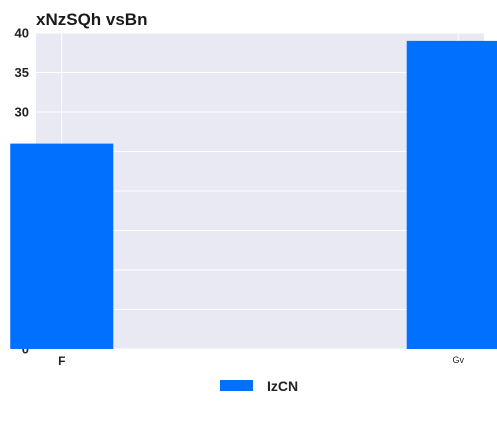 The width and height of the screenshot is (497, 431). I want to click on y-tick-label: 40, so click(22, 33).